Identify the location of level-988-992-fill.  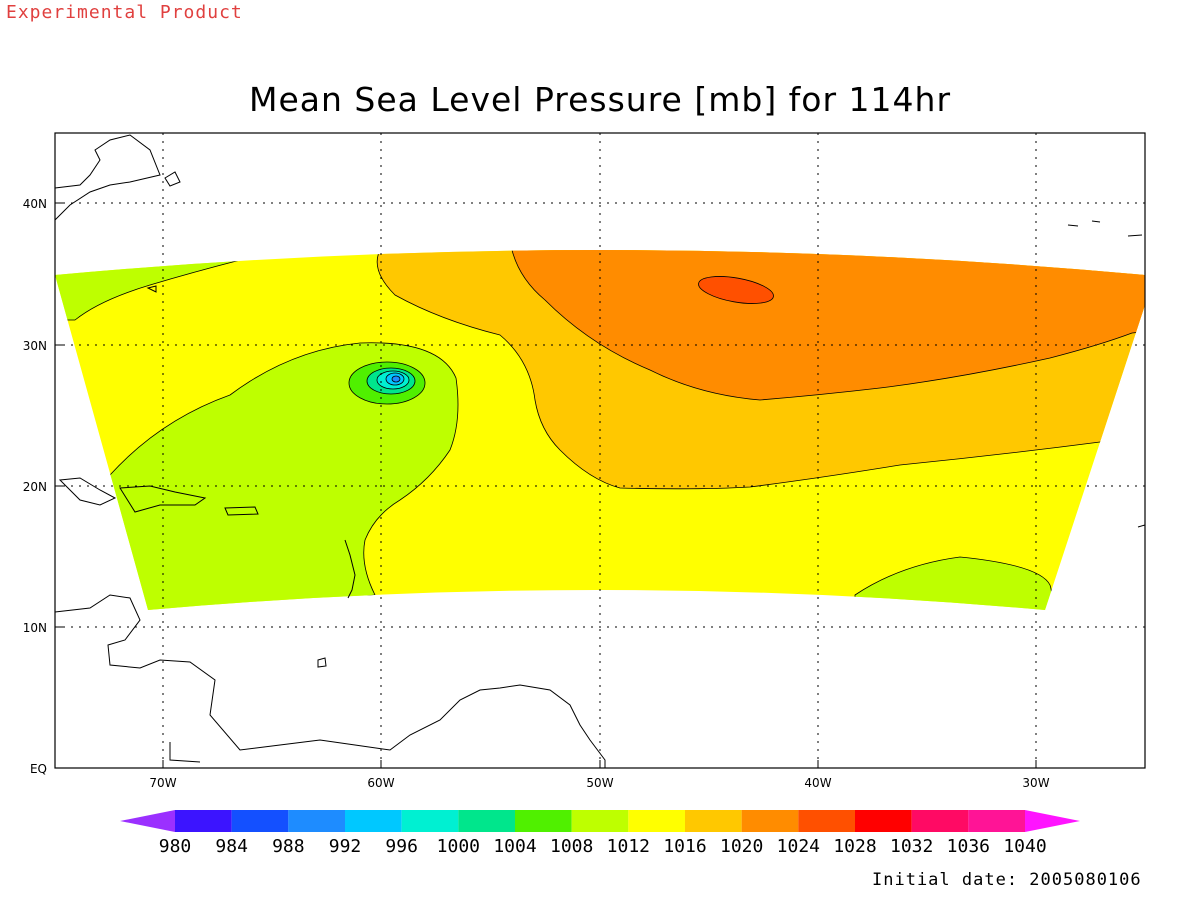
(396, 379).